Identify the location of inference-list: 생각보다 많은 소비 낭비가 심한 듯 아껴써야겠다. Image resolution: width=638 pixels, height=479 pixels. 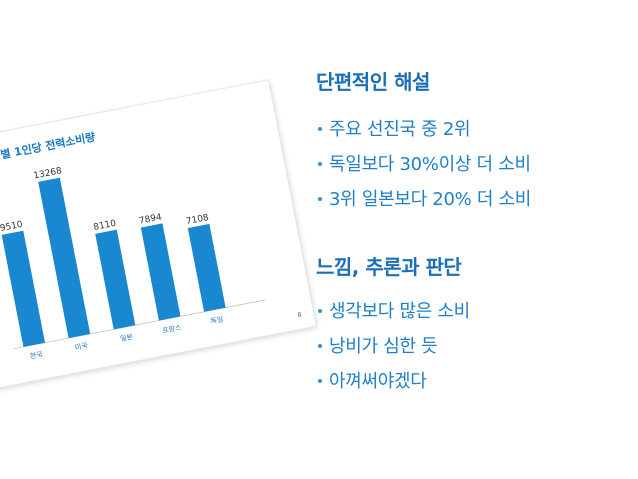
(394, 344).